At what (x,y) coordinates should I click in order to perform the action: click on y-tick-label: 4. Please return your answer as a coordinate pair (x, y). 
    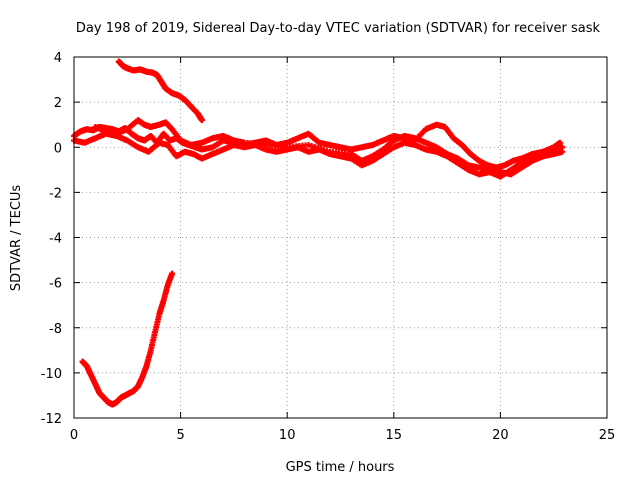
    Looking at the image, I should click on (58, 58).